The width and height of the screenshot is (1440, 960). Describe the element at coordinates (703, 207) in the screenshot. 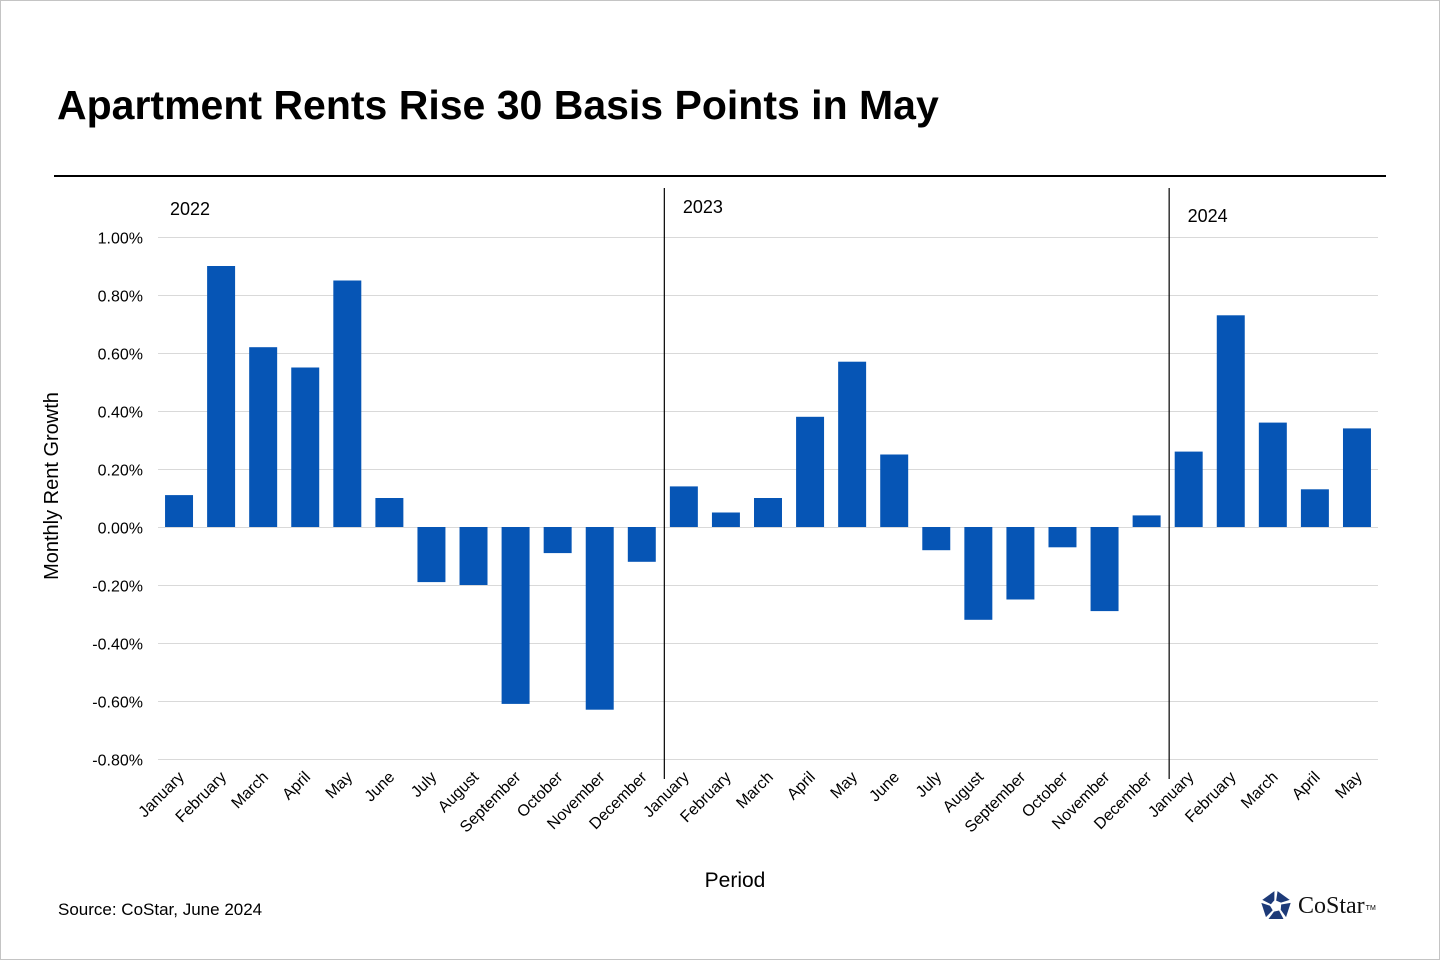

I see `year-label-2023: 2023` at that location.